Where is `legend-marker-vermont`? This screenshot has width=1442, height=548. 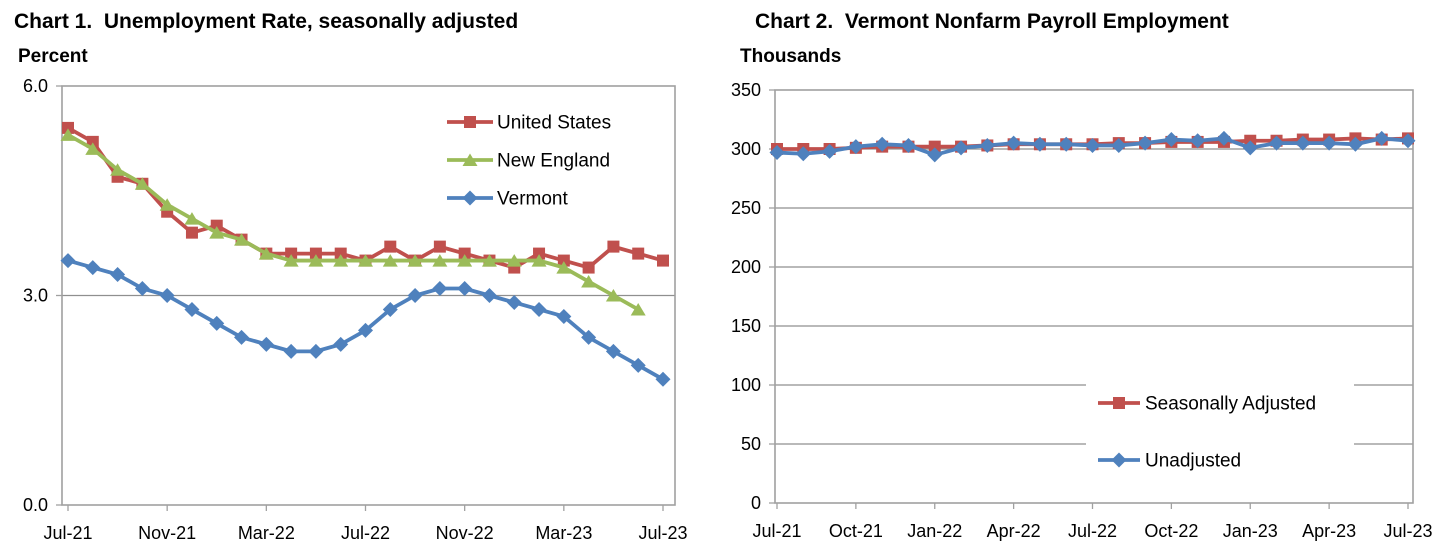 legend-marker-vermont is located at coordinates (470, 198).